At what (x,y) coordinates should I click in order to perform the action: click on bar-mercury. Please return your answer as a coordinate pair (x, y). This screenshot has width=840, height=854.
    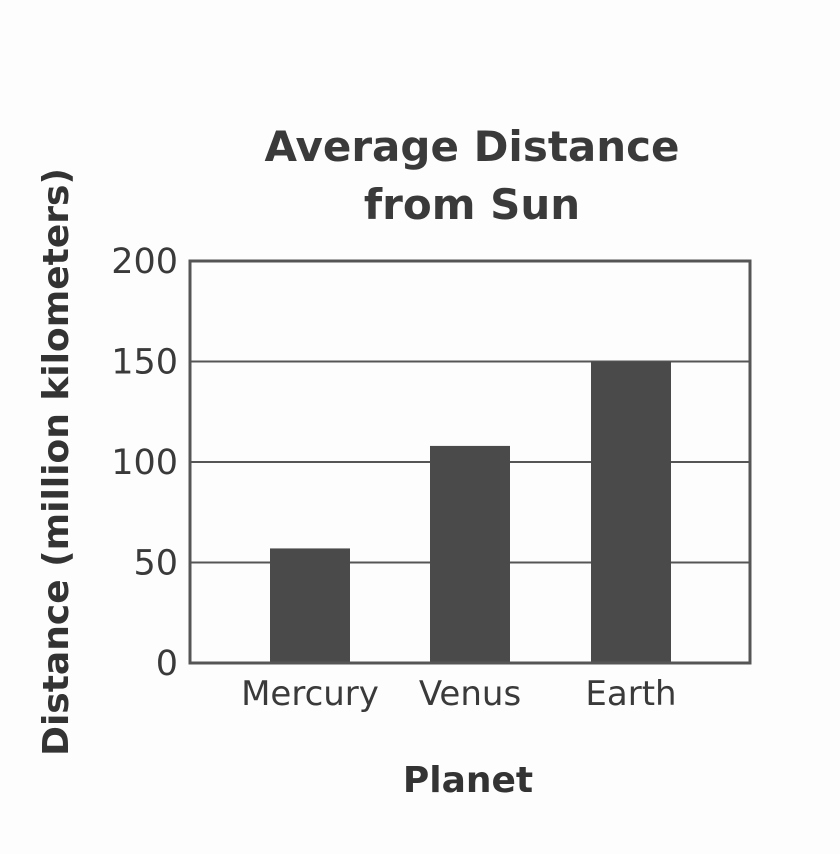
    Looking at the image, I should click on (310, 605).